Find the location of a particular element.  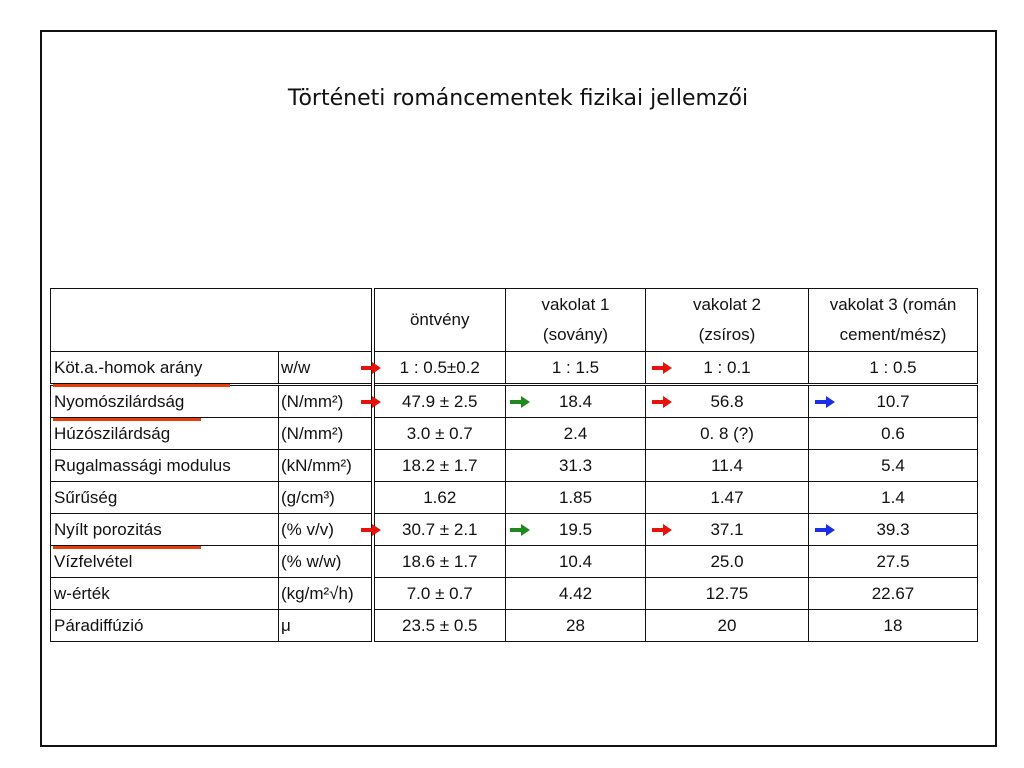

table-row: Páradiffúzió μ 23.5 ± 0.5 28 20 18 is located at coordinates (514, 625).